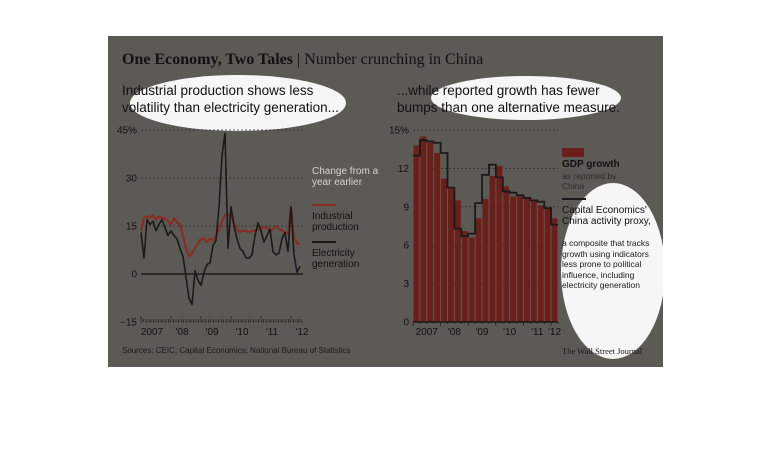  I want to click on right-x-tick-label: '09, so click(482, 332).